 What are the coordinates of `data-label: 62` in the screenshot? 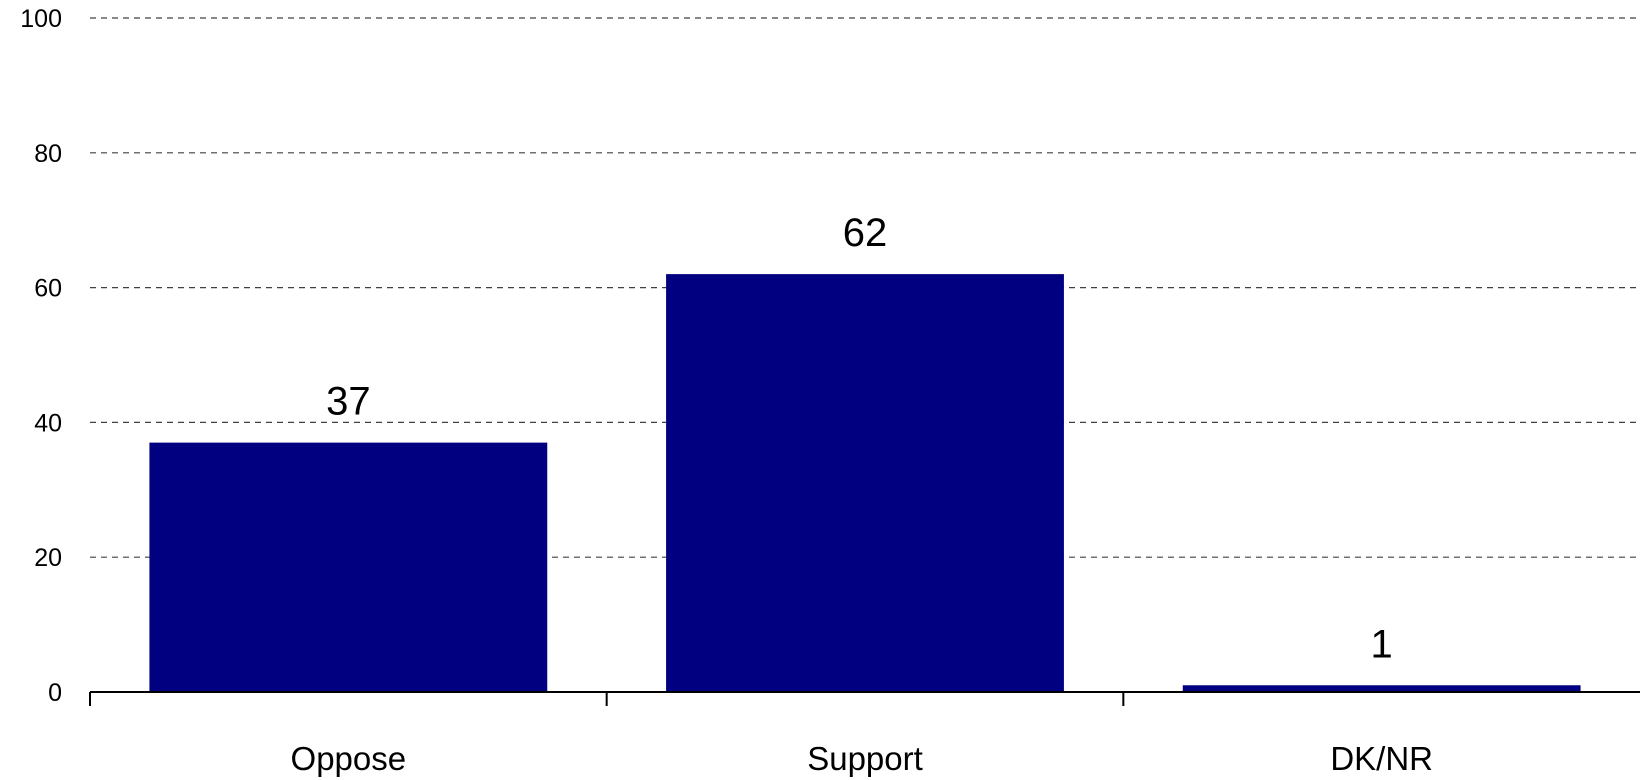 It's located at (865, 233).